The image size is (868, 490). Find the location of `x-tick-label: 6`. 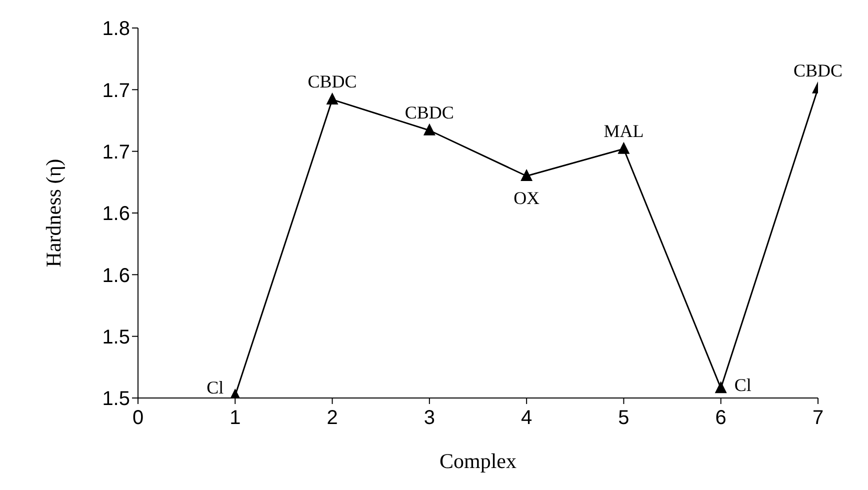

x-tick-label: 6 is located at coordinates (720, 418).